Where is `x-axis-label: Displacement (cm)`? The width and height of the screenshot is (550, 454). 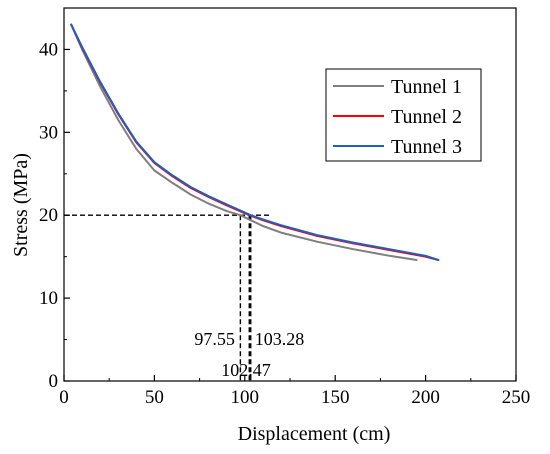
x-axis-label: Displacement (cm) is located at coordinates (314, 434).